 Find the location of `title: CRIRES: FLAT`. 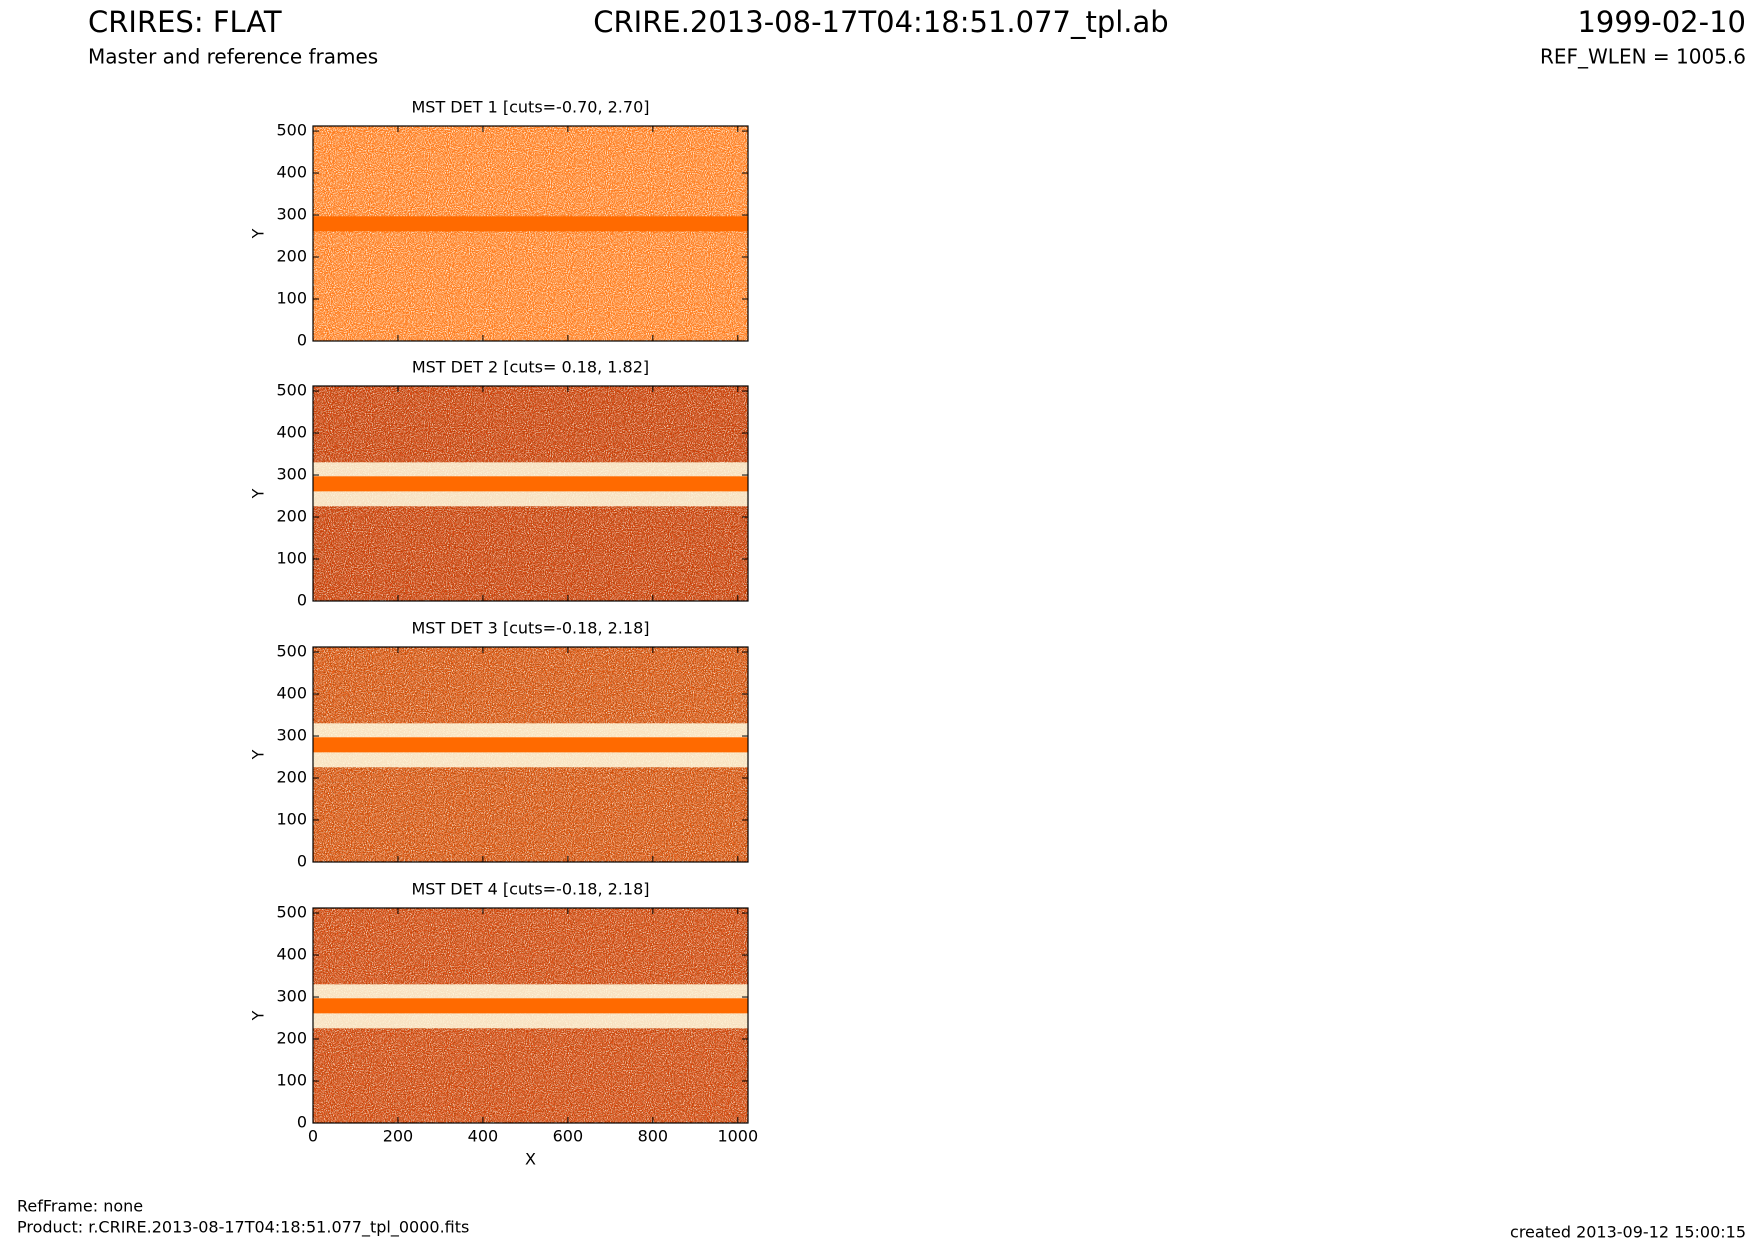

title: CRIRES: FLAT is located at coordinates (185, 22).